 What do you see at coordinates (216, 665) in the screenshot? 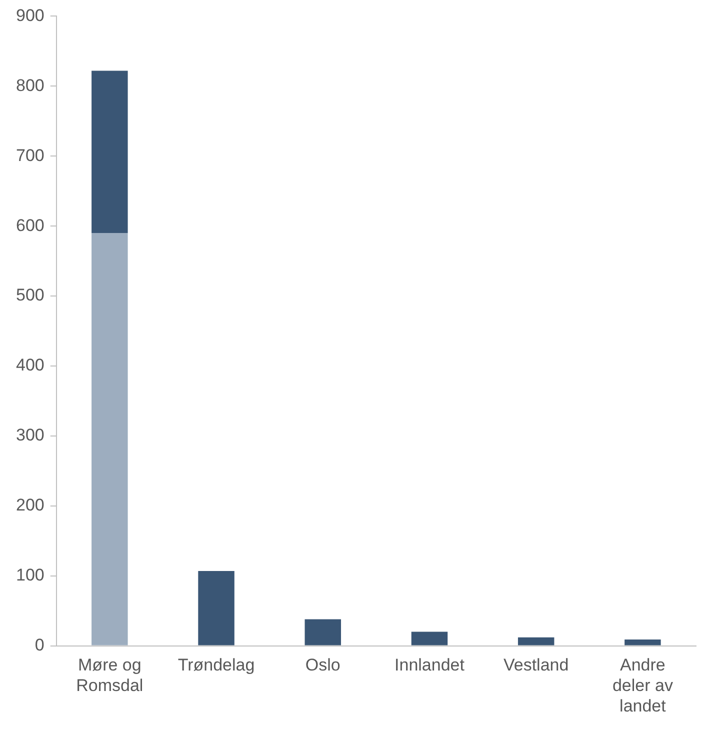
I see `x-tick-label: Trøndelag` at bounding box center [216, 665].